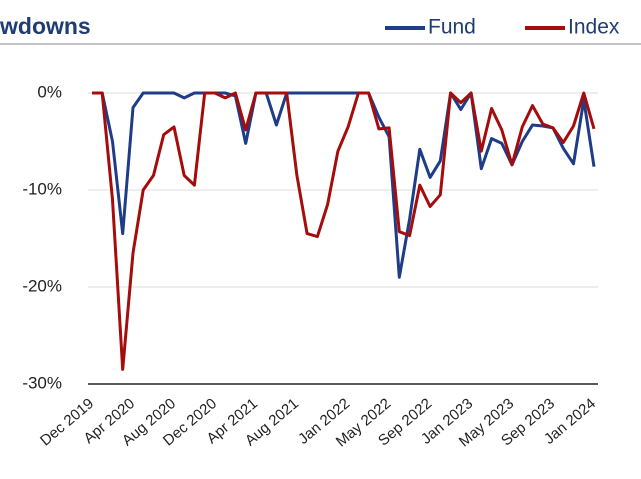 This screenshot has width=641, height=479. What do you see at coordinates (42, 382) in the screenshot?
I see `y-tick-label: -30%` at bounding box center [42, 382].